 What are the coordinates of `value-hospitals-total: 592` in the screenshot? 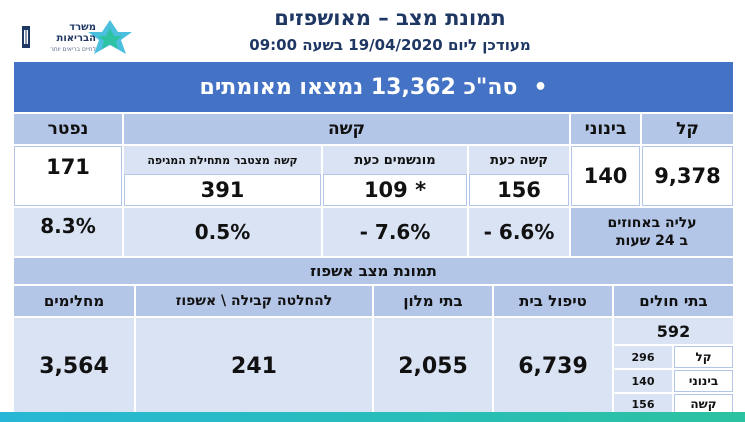 It's located at (673, 331).